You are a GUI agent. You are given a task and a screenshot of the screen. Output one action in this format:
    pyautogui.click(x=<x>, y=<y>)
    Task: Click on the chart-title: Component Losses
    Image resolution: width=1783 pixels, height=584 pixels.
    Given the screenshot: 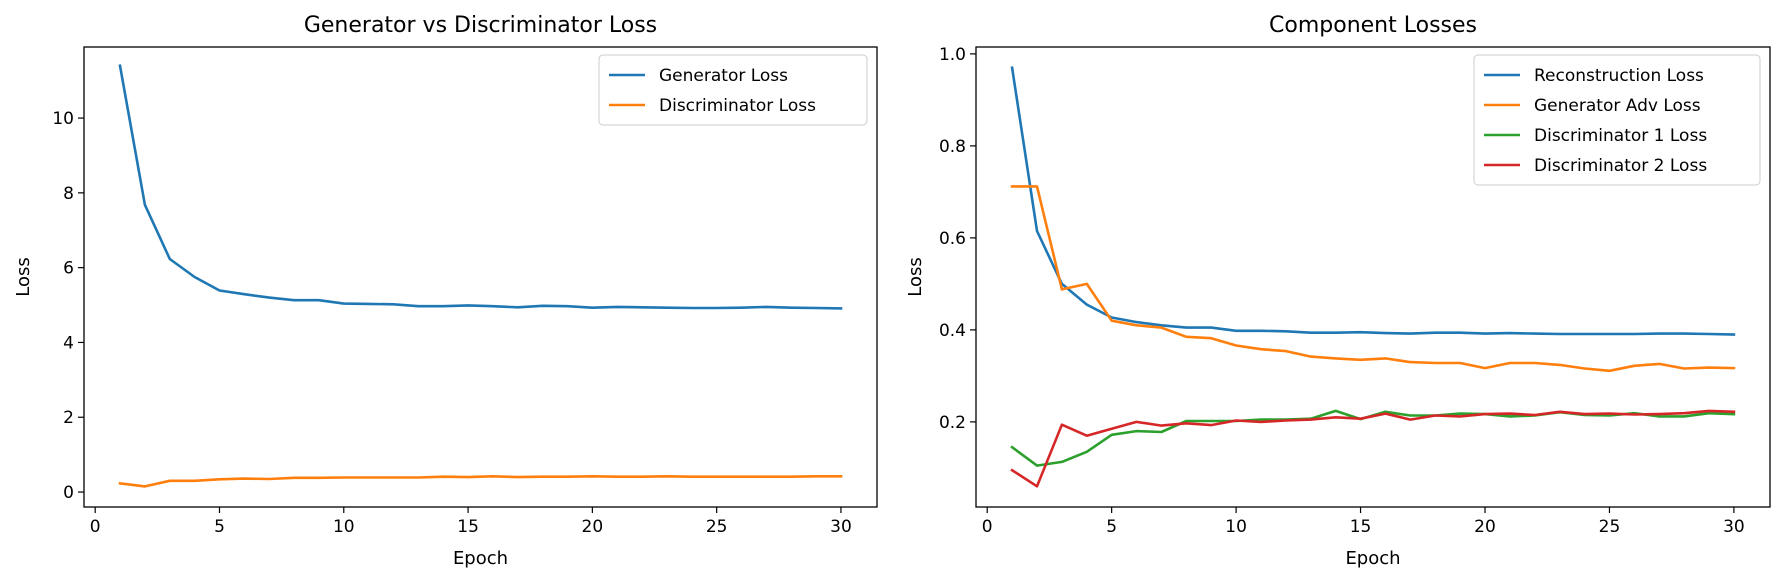 What is the action you would take?
    pyautogui.click(x=1373, y=25)
    